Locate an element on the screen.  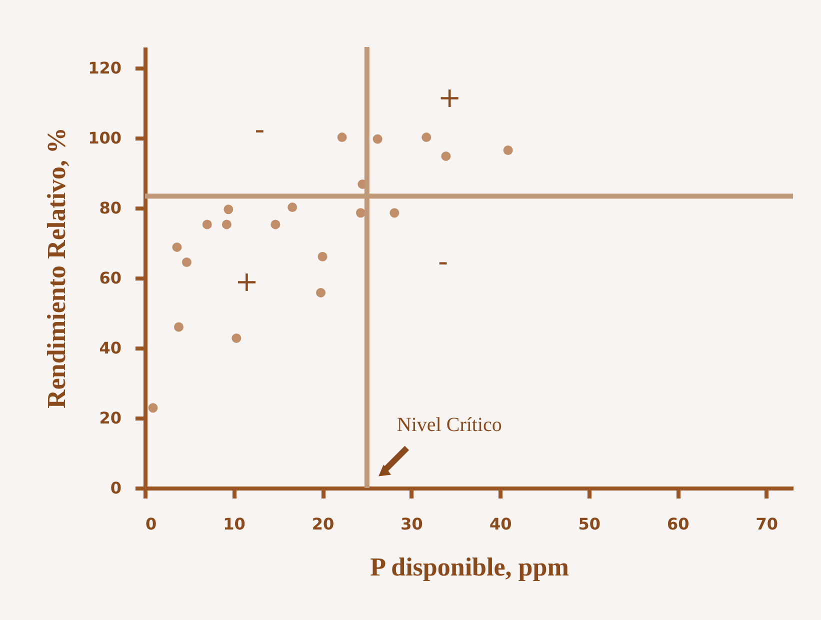
y-tick-label: 60 is located at coordinates (110, 278).